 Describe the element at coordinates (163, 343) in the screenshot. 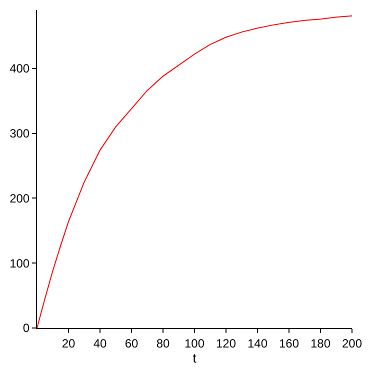

I see `x-tick-label: 80` at that location.